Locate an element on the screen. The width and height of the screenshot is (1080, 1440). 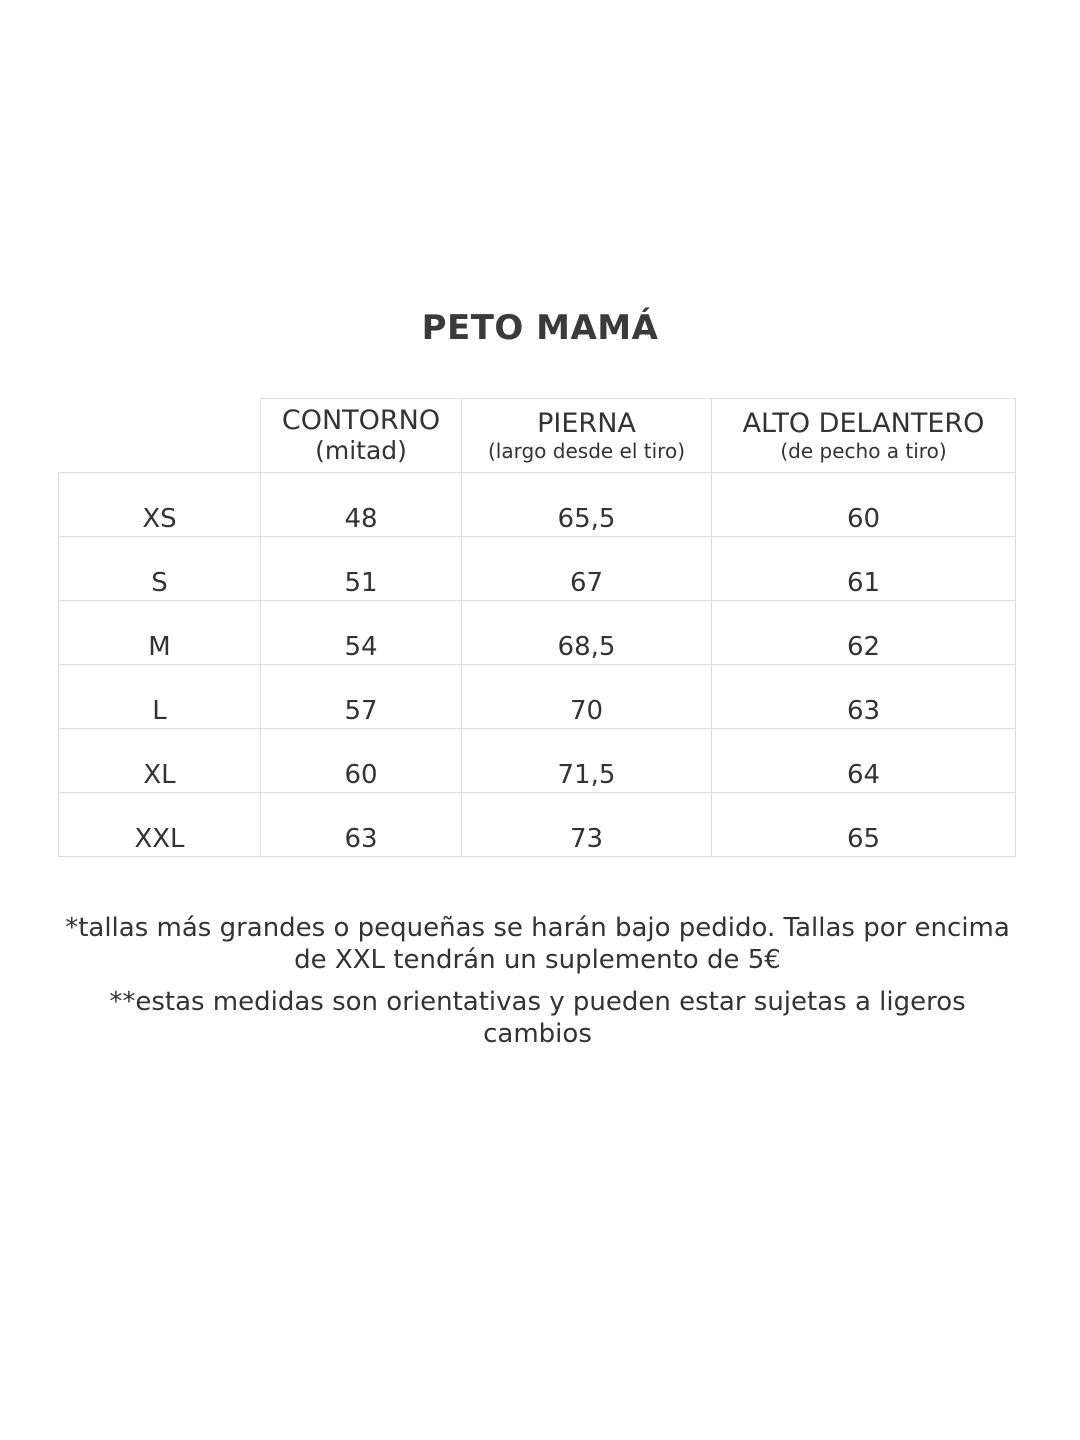
table-row: L 57 70 63 is located at coordinates (537, 696).